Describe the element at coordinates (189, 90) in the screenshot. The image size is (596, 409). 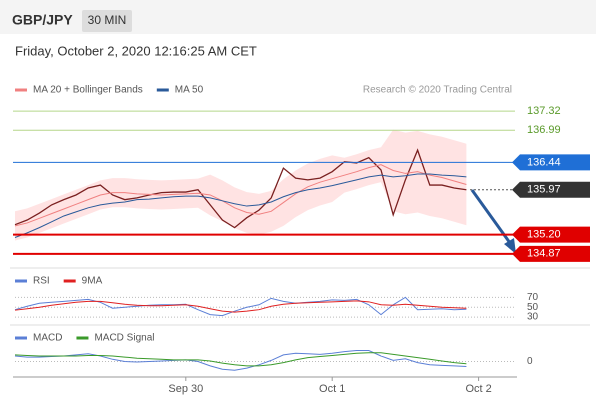
I see `legend-label: MA 50` at that location.